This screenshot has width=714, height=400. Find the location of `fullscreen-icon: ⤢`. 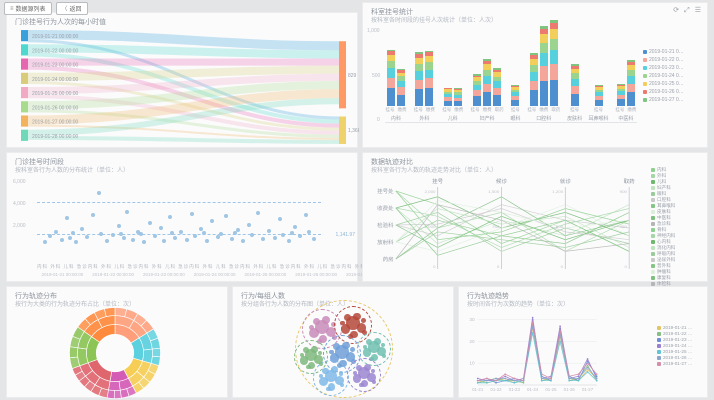

fullscreen-icon: ⤢ is located at coordinates (687, 10).